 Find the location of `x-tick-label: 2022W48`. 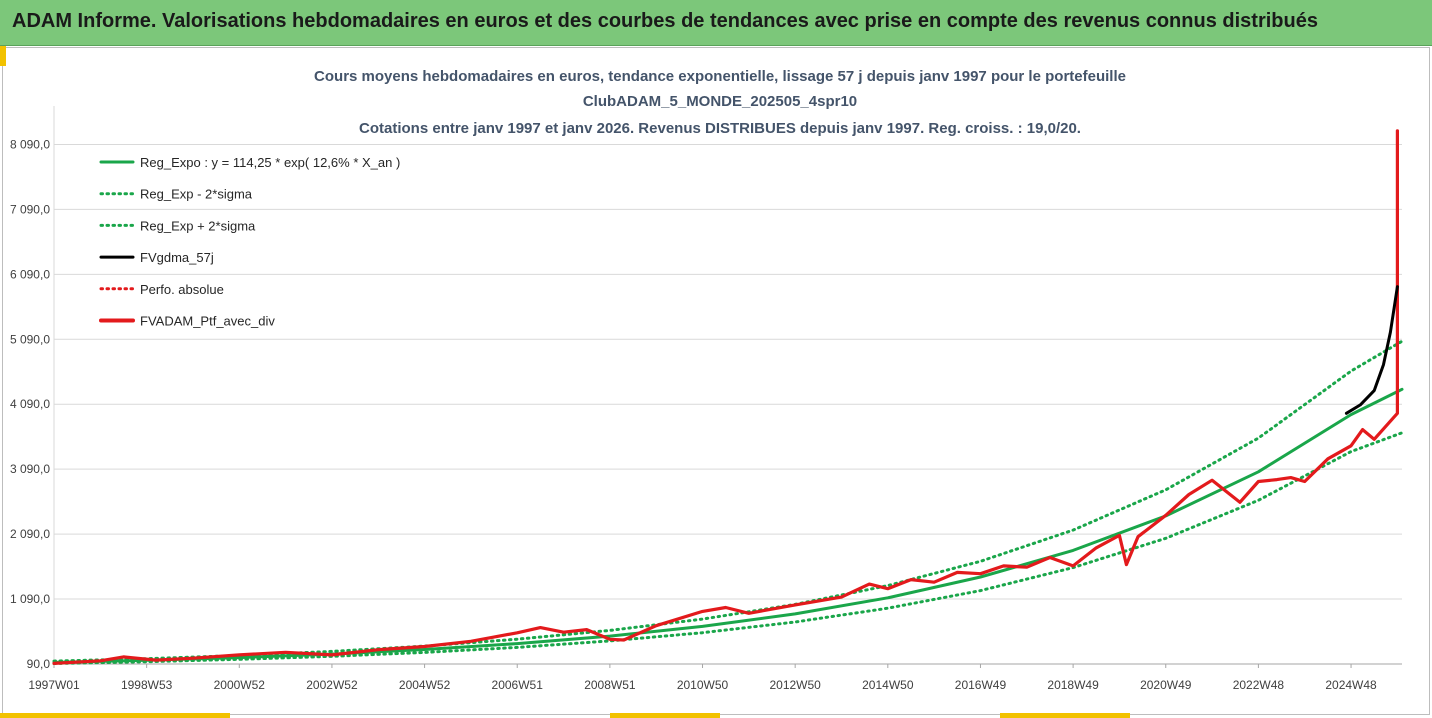

x-tick-label: 2022W48 is located at coordinates (1259, 685).